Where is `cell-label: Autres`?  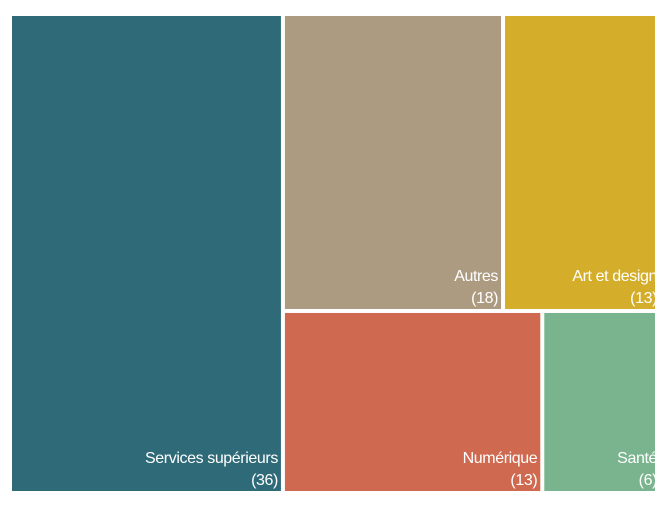 cell-label: Autres is located at coordinates (476, 276).